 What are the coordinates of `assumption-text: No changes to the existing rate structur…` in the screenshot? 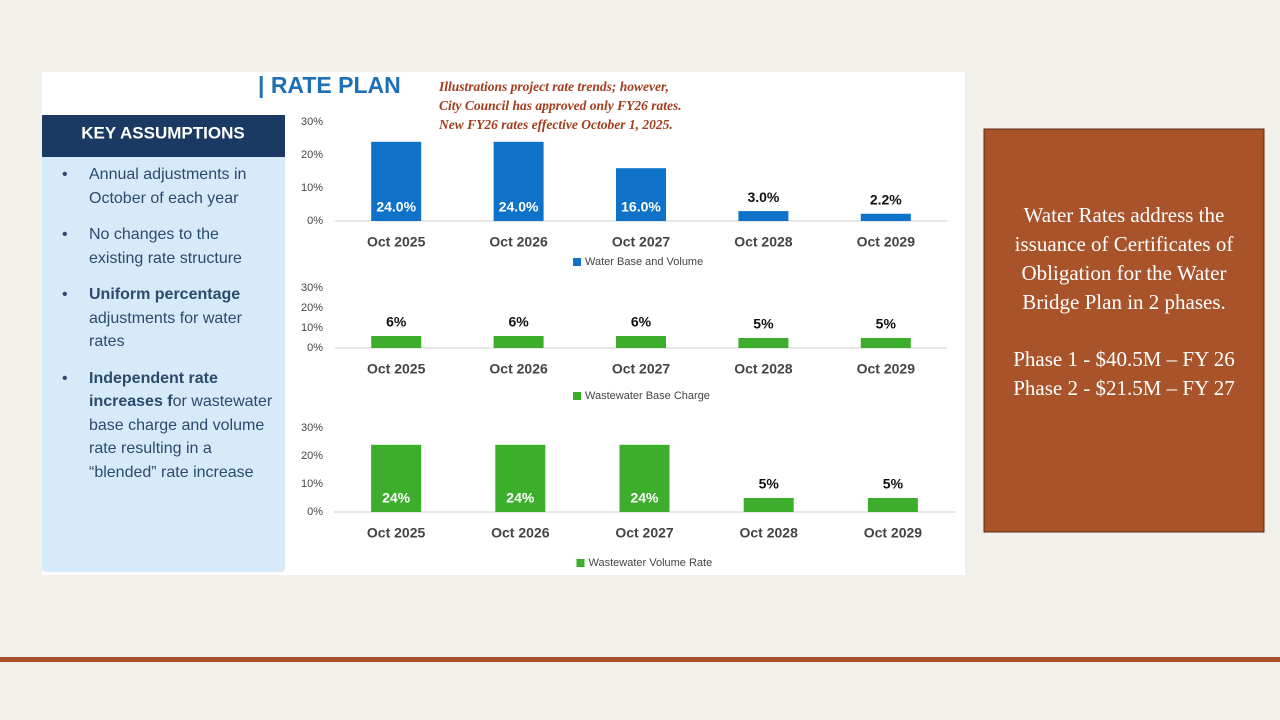 It's located at (165, 246).